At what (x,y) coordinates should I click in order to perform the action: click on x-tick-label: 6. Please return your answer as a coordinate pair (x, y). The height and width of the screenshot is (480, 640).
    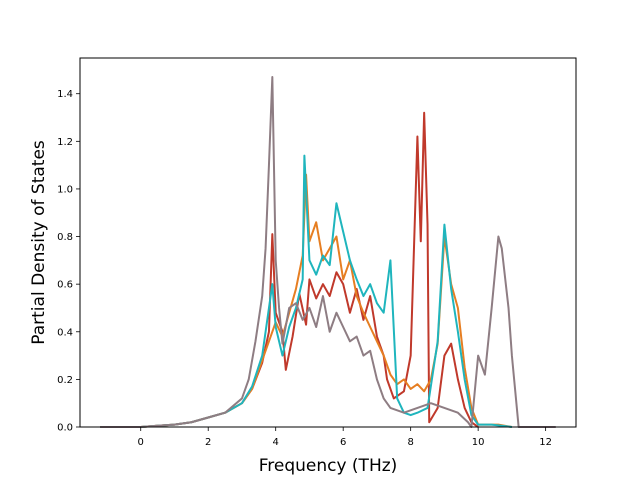
    Looking at the image, I should click on (343, 442).